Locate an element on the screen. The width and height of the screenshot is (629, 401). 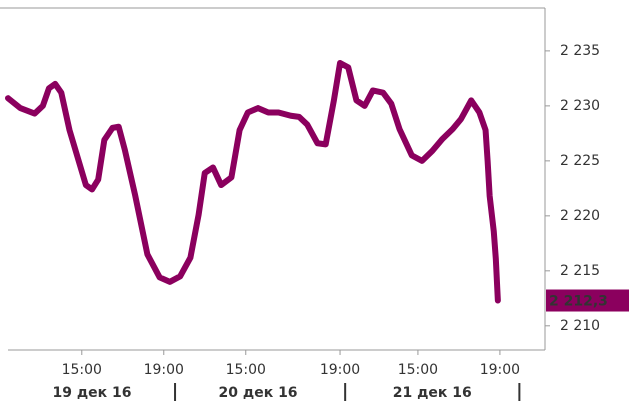
y-tick-label: 2 230 is located at coordinates (580, 106).